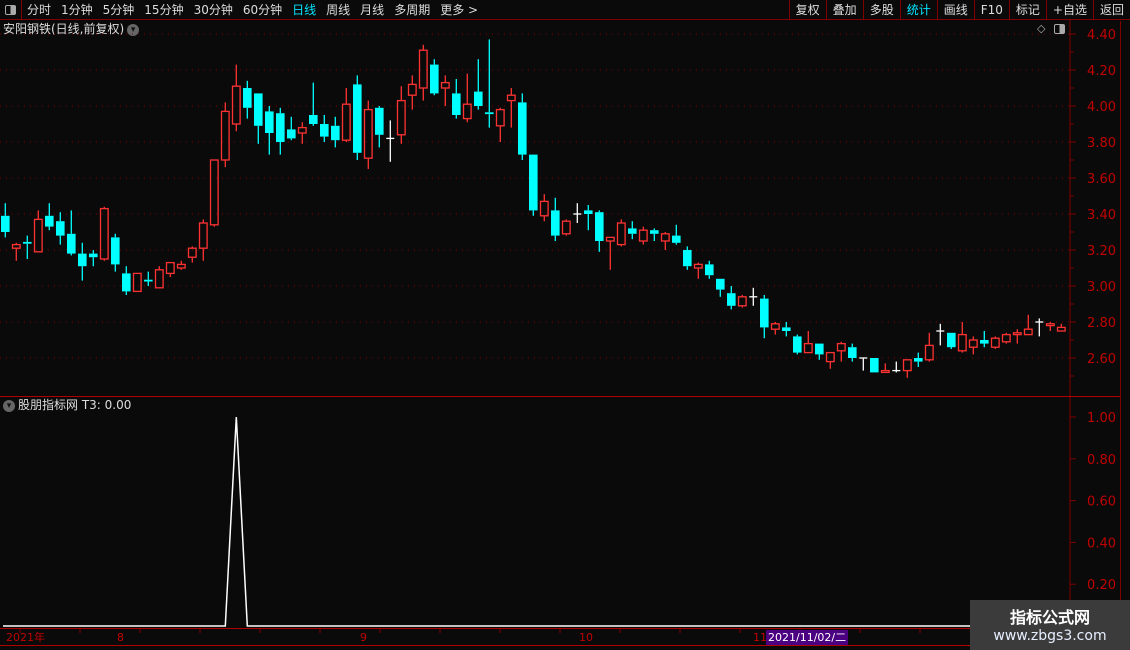 The width and height of the screenshot is (1130, 650). Describe the element at coordinates (1069, 9) in the screenshot. I see `toolbar-button: +自选` at that location.